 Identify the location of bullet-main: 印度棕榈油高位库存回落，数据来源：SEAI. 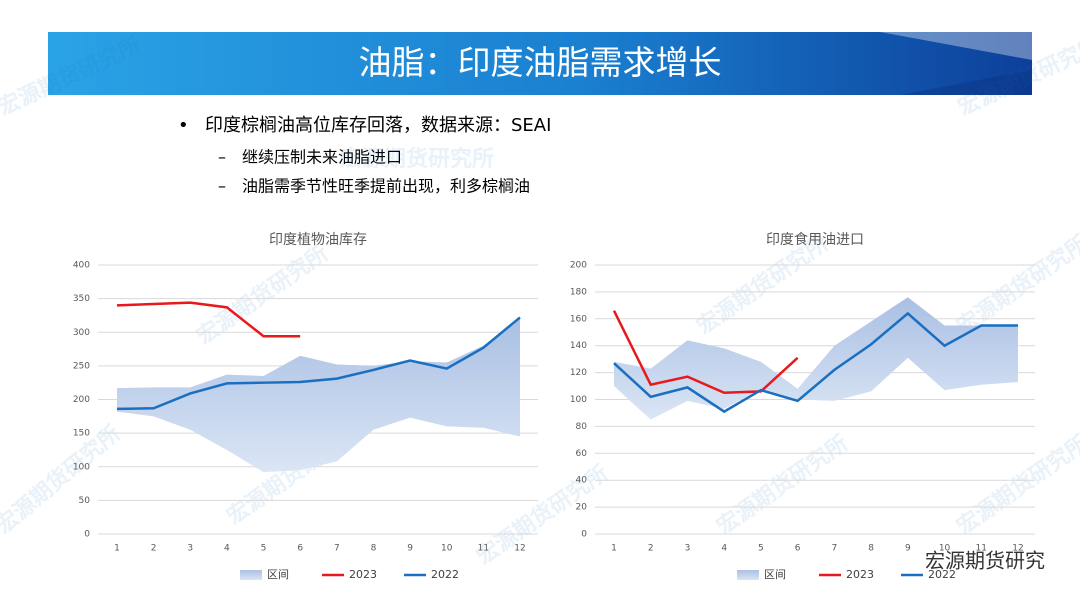
(378, 125).